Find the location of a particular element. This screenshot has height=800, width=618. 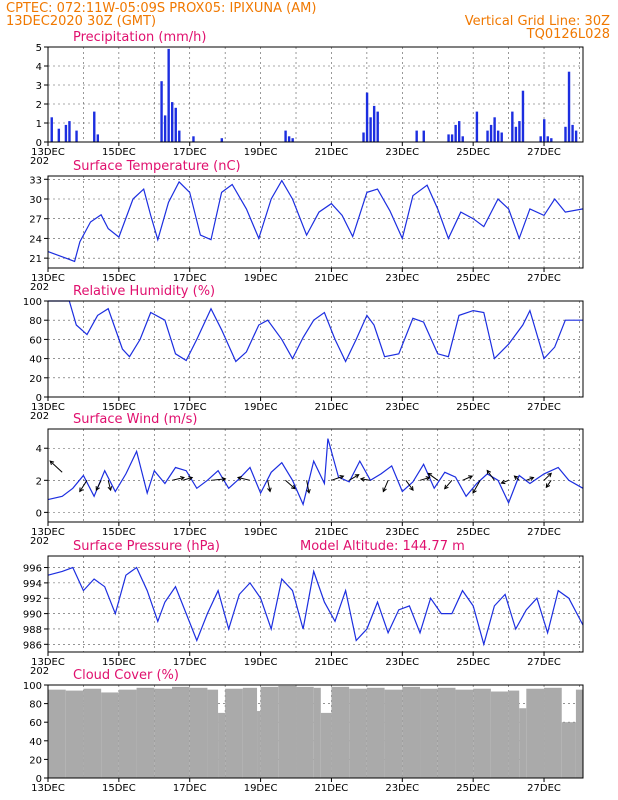

y-tick-label: 27 is located at coordinates (35, 220).